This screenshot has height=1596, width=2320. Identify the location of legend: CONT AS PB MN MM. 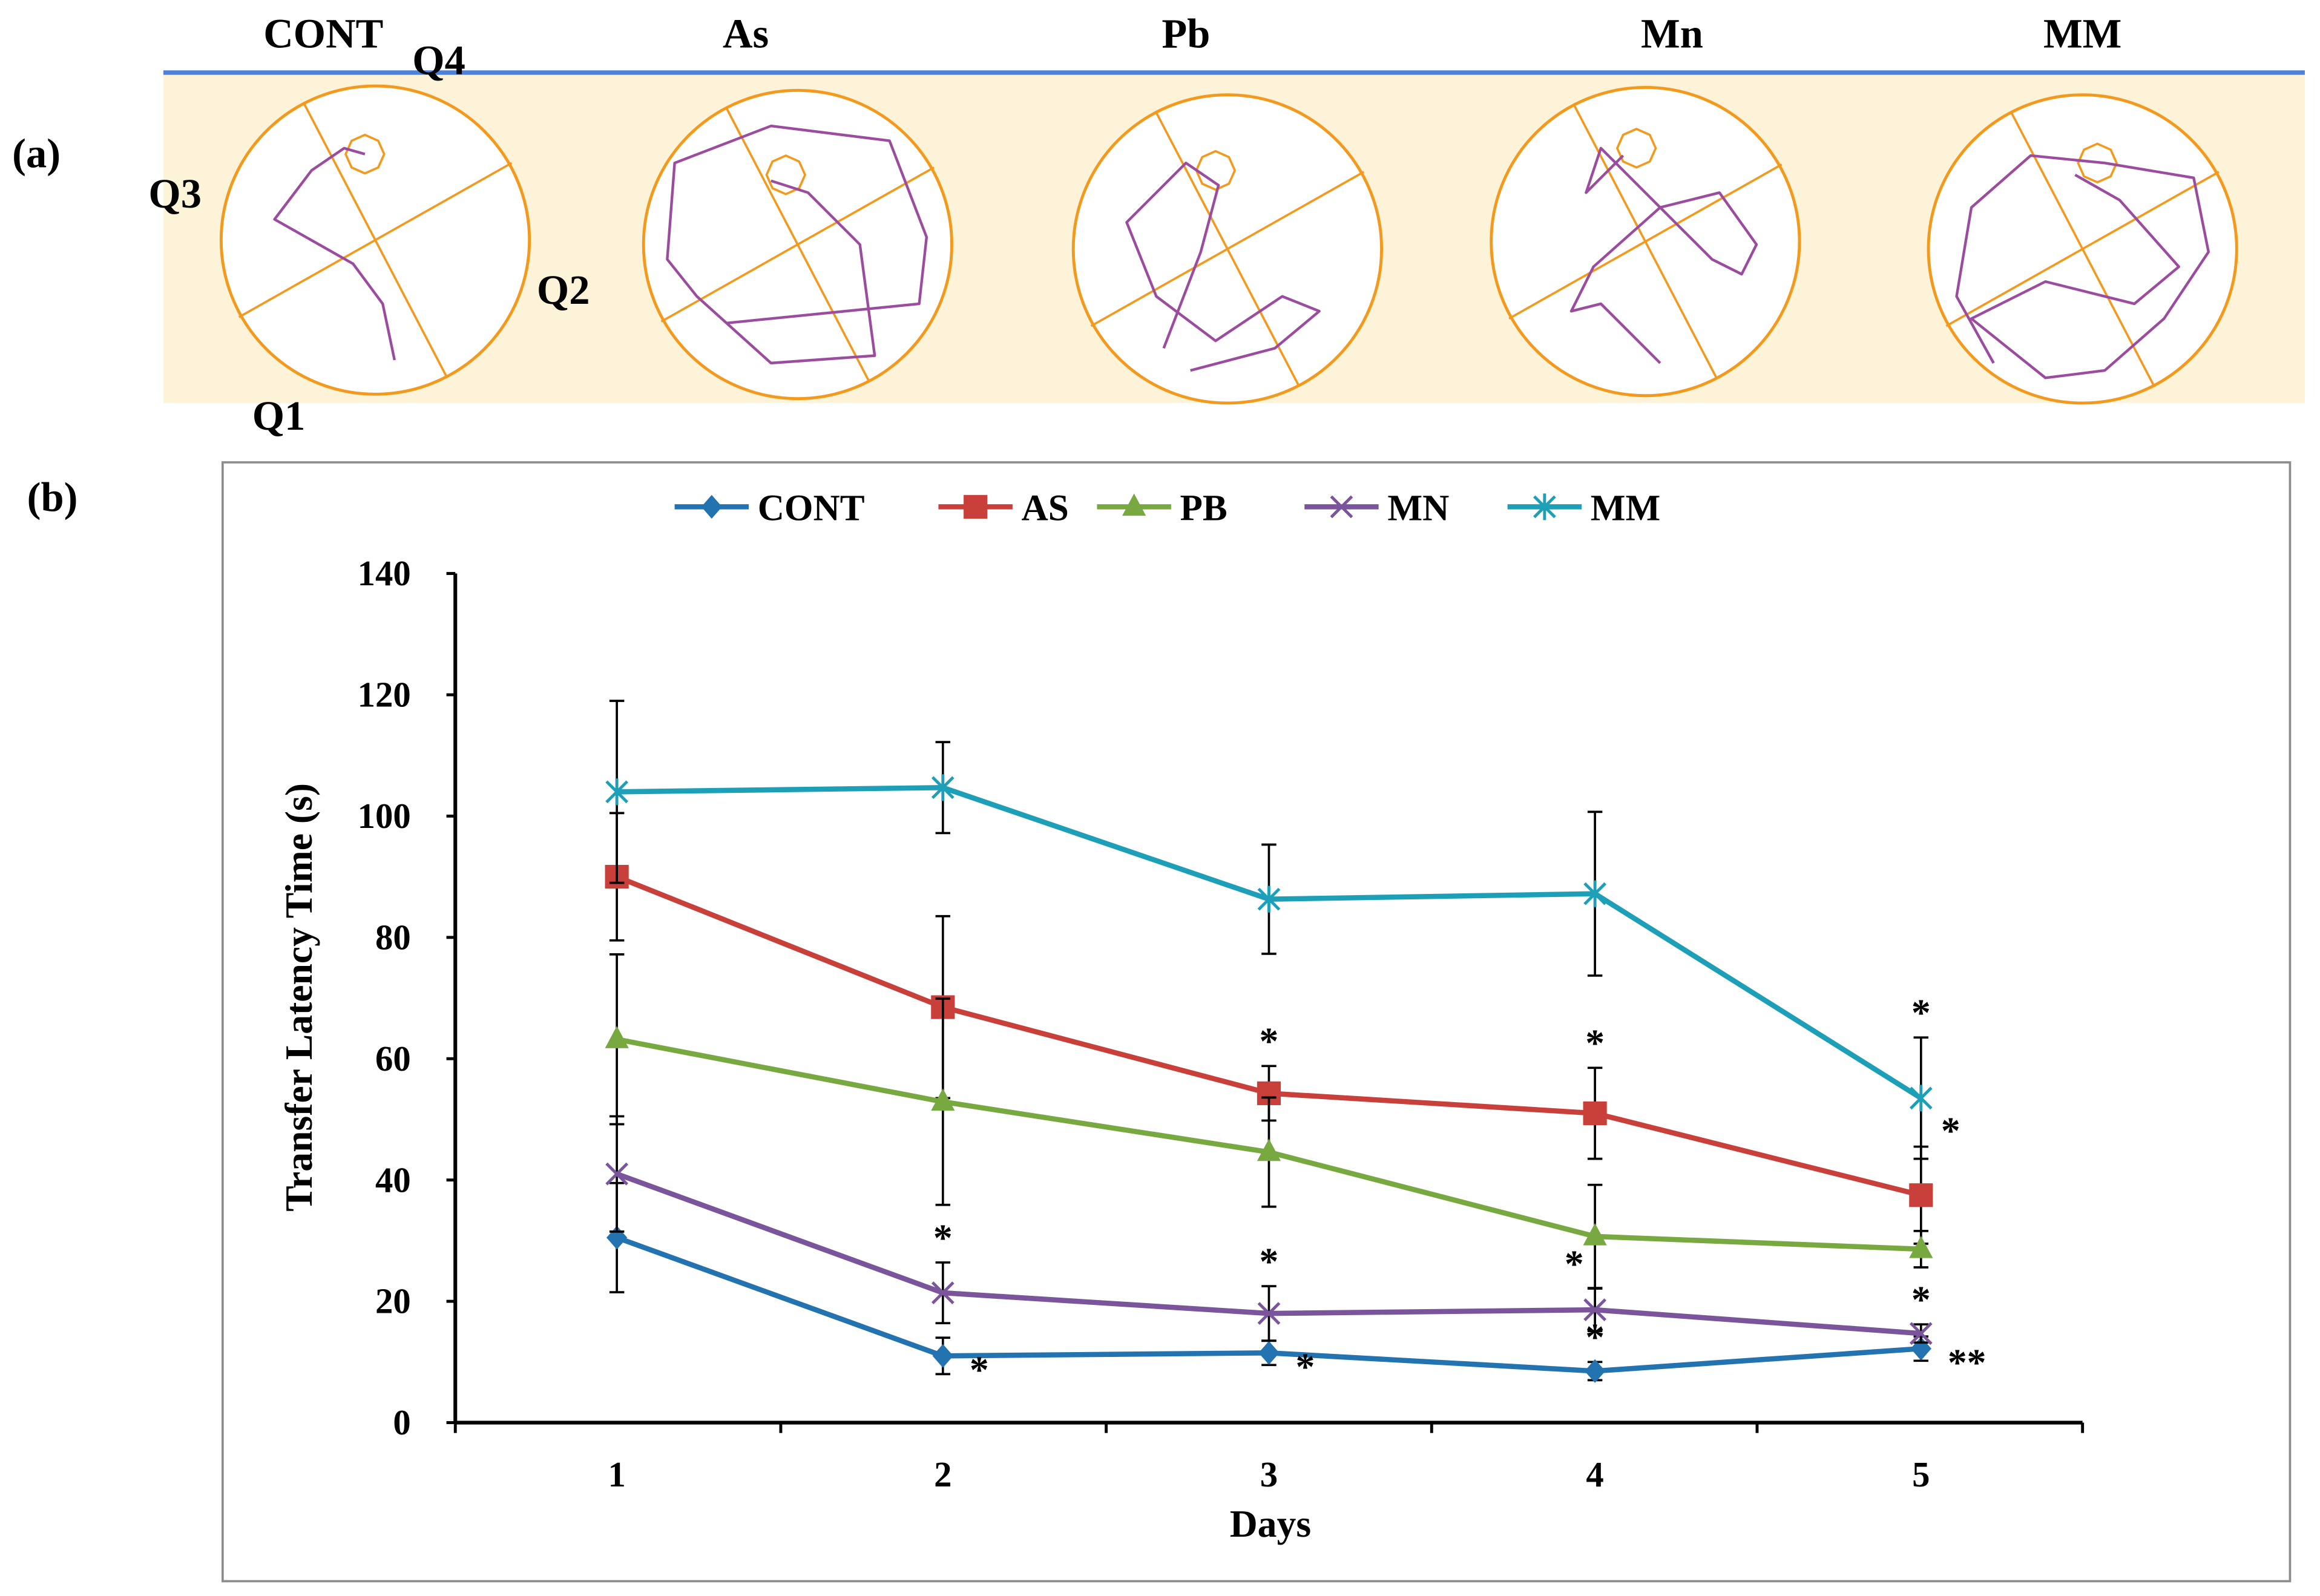
(1167, 507).